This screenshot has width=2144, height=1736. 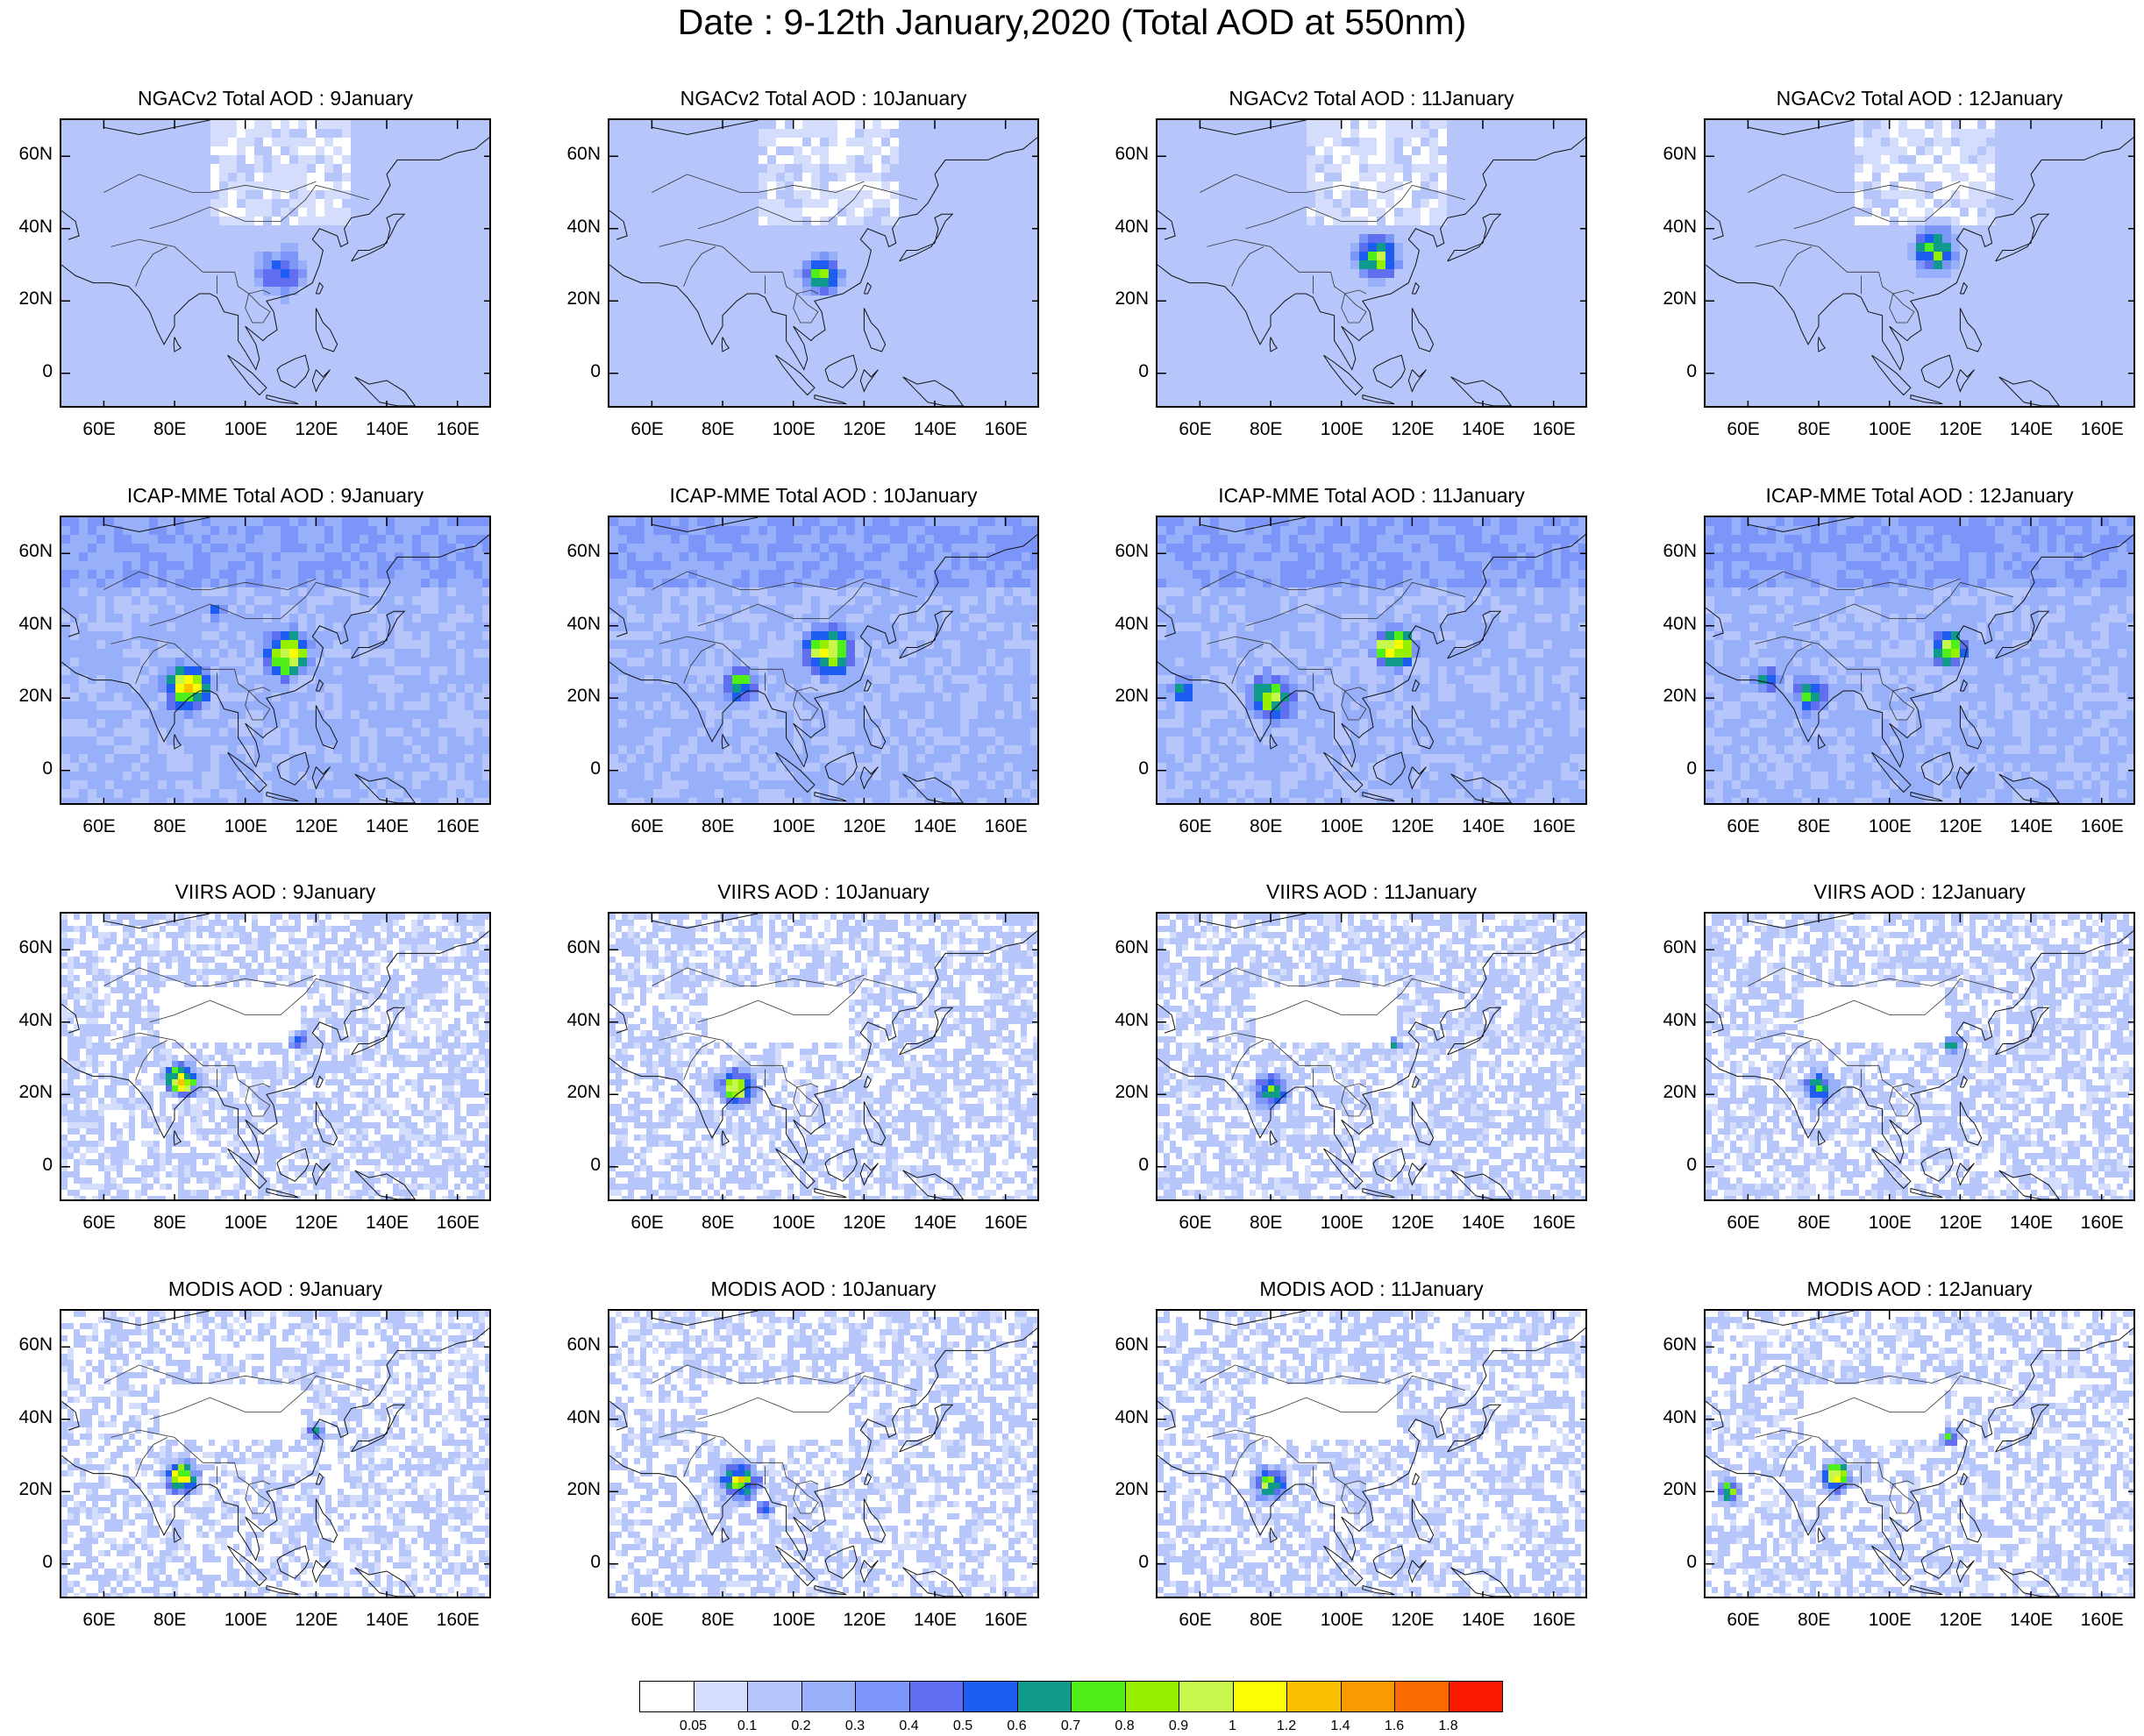 I want to click on colorbar-label: 0.3, so click(x=855, y=1726).